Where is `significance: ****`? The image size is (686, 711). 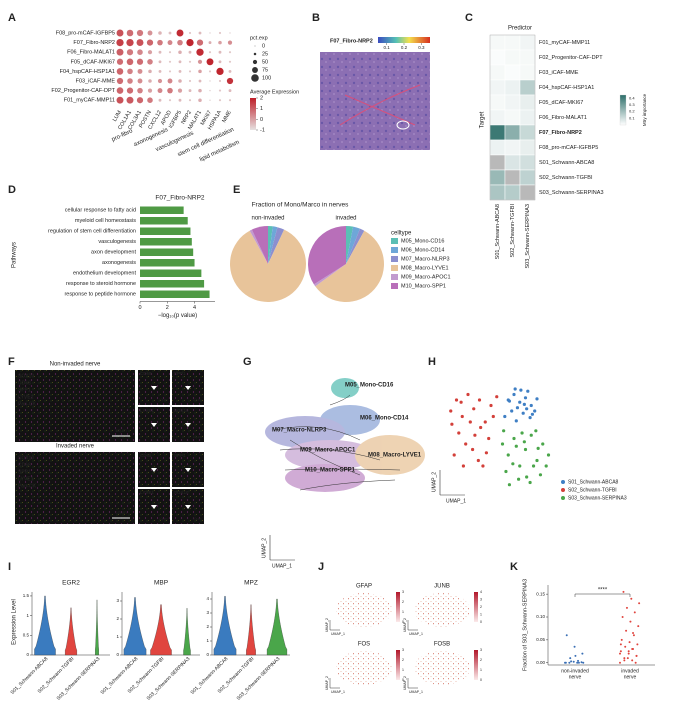 significance: **** is located at coordinates (603, 591).